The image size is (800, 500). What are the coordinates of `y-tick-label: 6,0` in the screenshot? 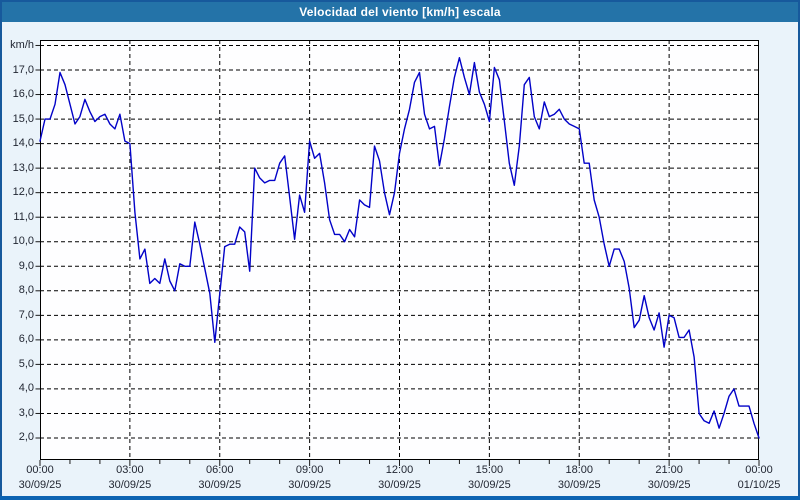 It's located at (26, 339).